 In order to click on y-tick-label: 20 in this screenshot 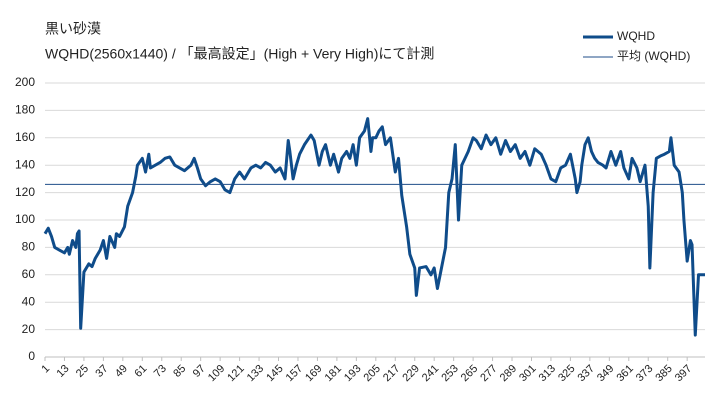, I will do `click(29, 329)`.